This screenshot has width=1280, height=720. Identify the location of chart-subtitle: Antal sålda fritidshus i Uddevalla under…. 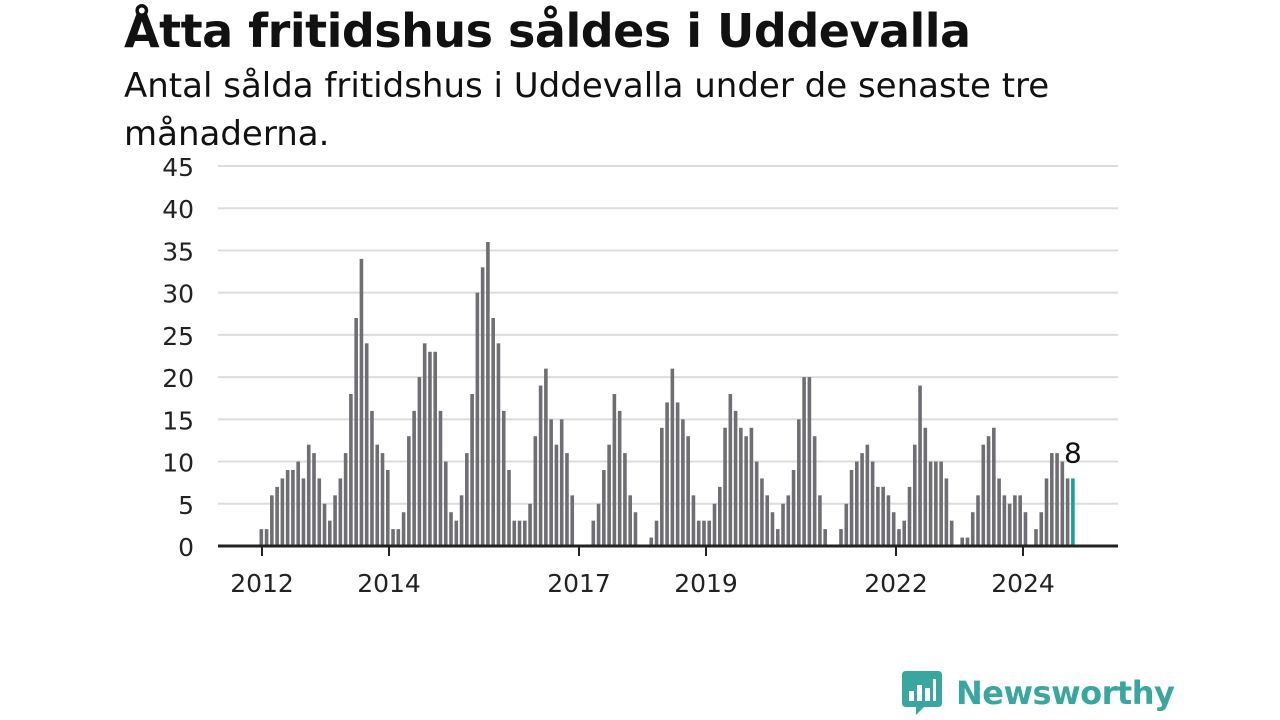
(587, 110).